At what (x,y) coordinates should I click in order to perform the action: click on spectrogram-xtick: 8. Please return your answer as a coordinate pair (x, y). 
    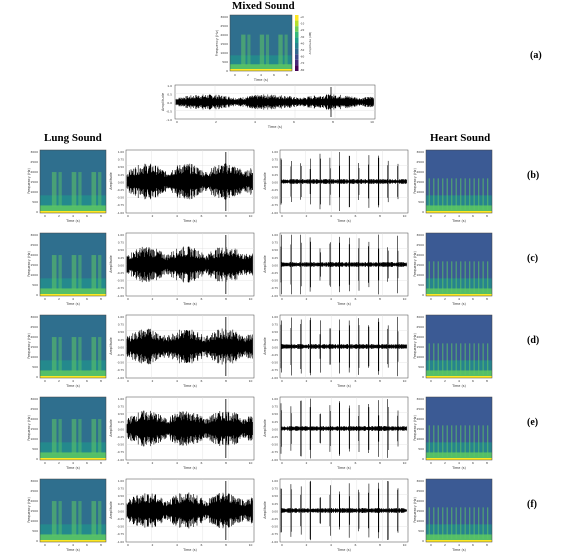
    Looking at the image, I should click on (487, 381).